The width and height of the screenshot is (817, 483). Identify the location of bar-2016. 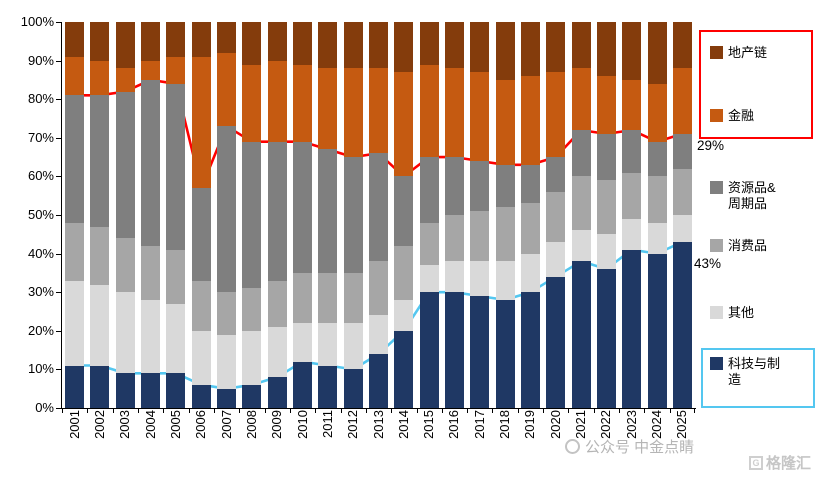
(454, 215).